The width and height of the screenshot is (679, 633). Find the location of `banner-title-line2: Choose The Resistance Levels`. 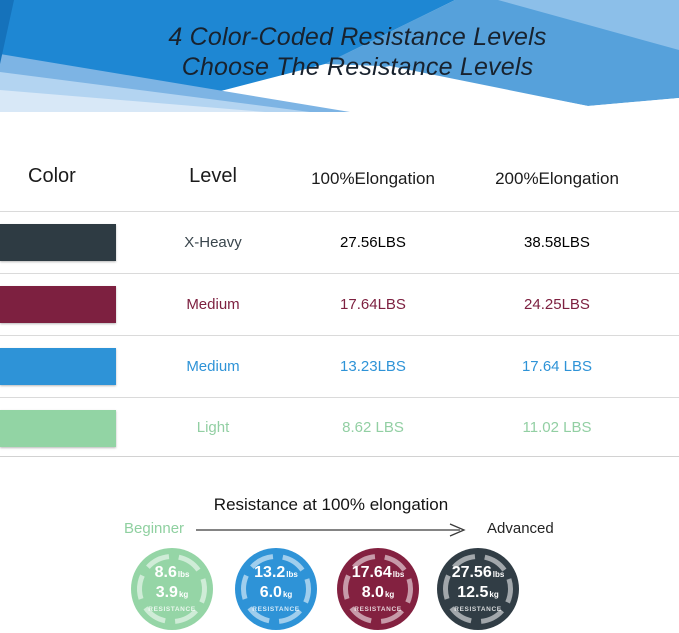

banner-title-line2: Choose The Resistance Levels is located at coordinates (357, 67).